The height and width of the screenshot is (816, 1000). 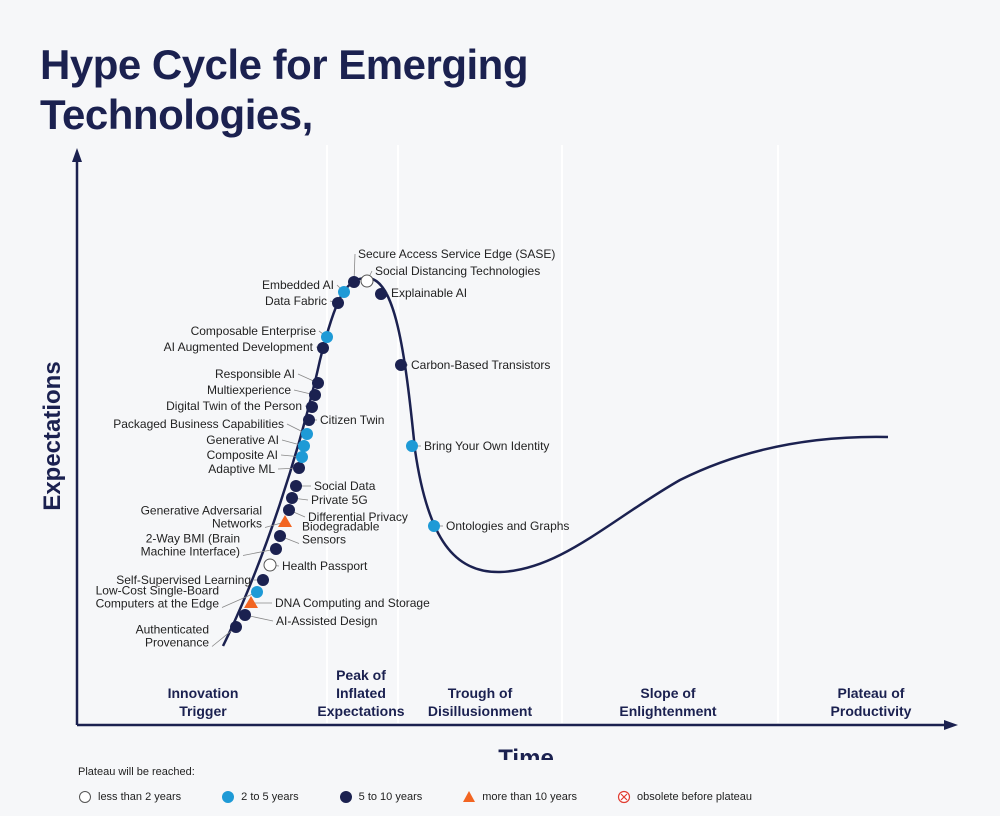 What do you see at coordinates (345, 486) in the screenshot?
I see `technology-label: Social Data` at bounding box center [345, 486].